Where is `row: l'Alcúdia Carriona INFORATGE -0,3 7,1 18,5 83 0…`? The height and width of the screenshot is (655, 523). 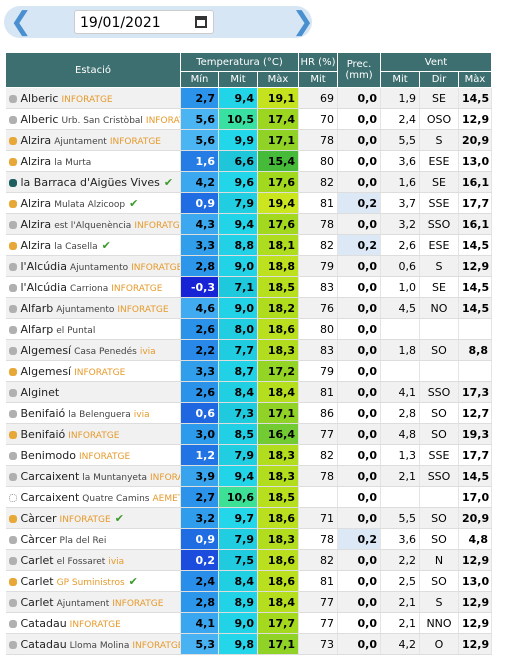
row: l'Alcúdia Carriona INFORATGE -0,3 7,1 18,5 83 0… is located at coordinates (248, 287).